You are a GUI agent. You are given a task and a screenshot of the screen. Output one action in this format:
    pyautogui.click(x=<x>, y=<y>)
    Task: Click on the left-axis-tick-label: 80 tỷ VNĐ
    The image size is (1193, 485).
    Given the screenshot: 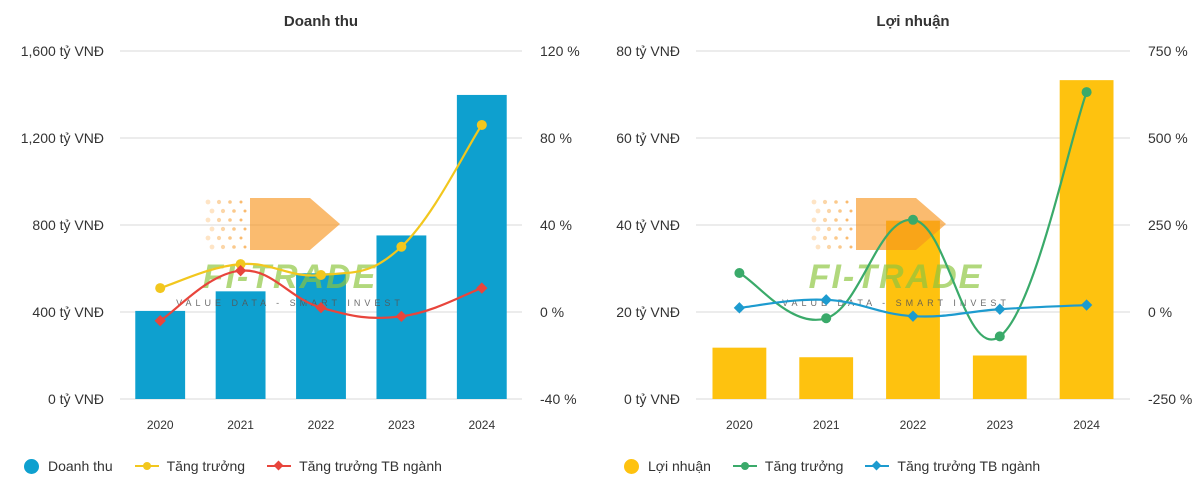 What is the action you would take?
    pyautogui.click(x=648, y=51)
    